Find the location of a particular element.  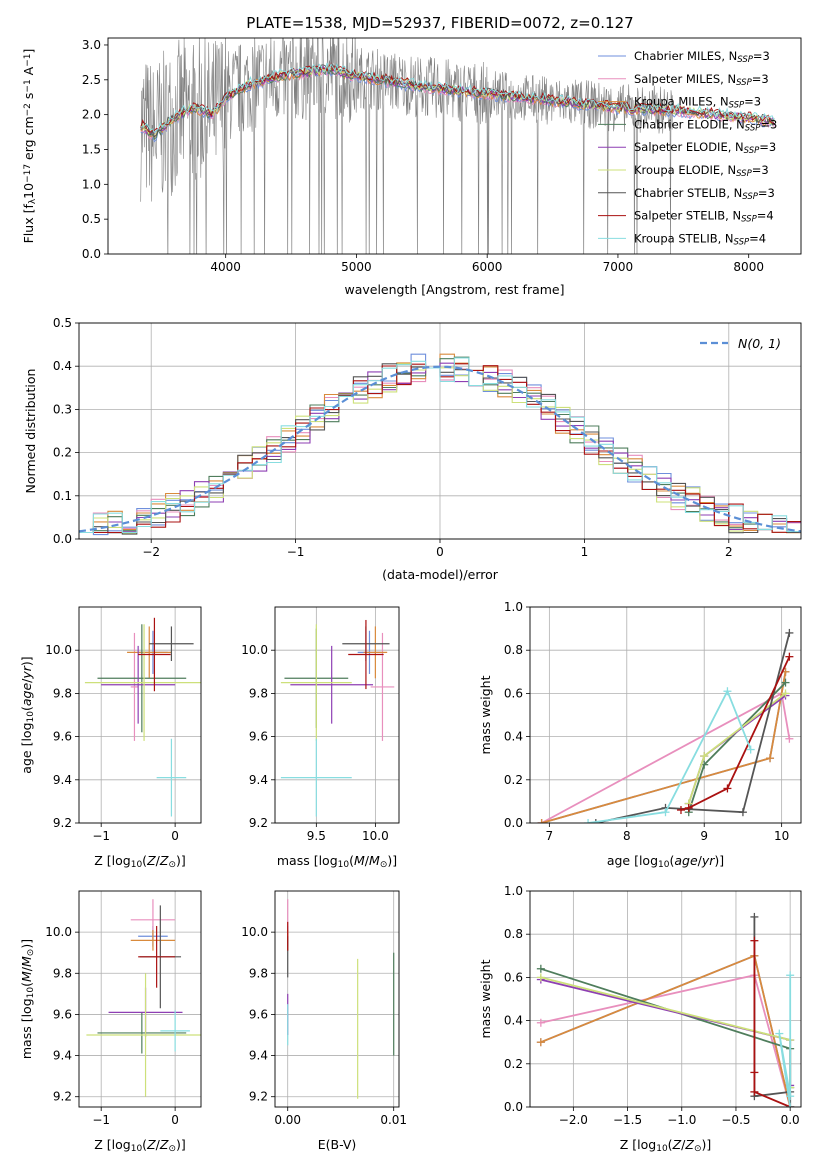

legend-entry: Salpeter MILES, NSSP=3 is located at coordinates (701, 80).